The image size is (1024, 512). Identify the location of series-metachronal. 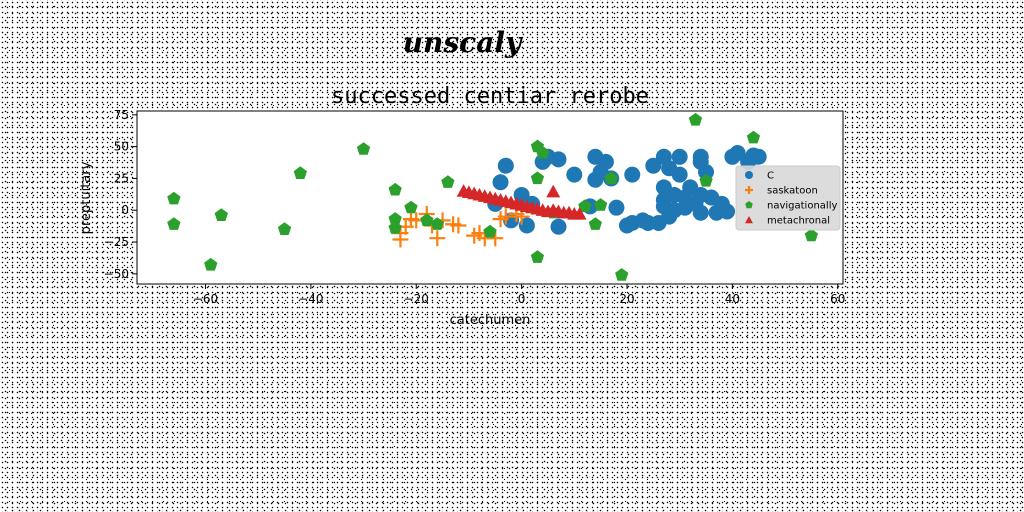
(521, 202).